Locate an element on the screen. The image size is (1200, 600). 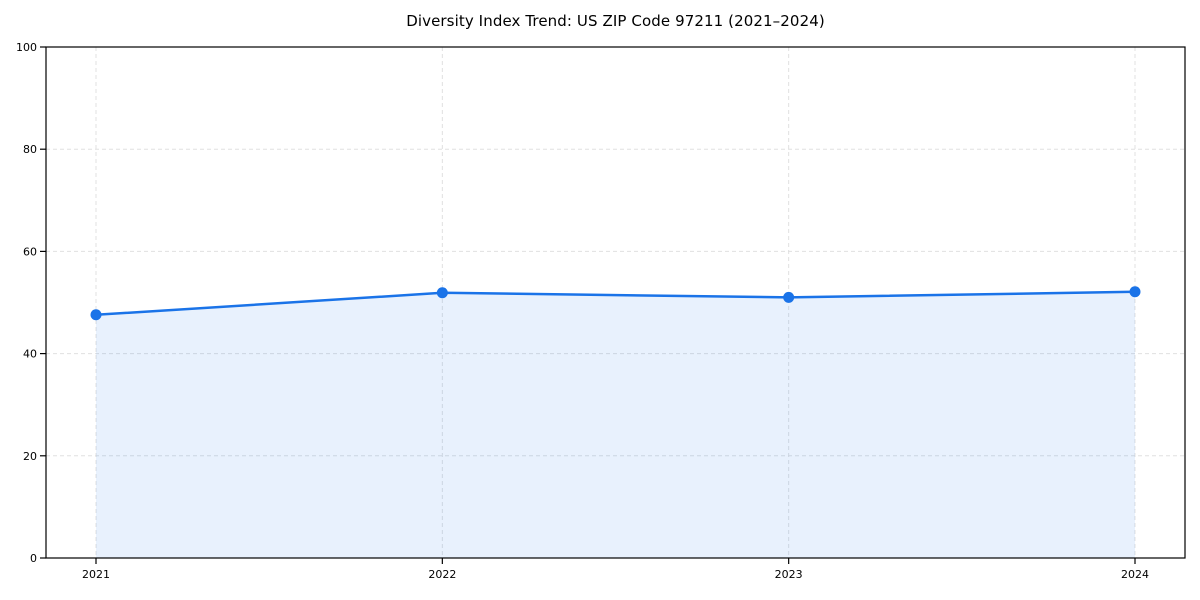
data-point-2024 is located at coordinates (1135, 292).